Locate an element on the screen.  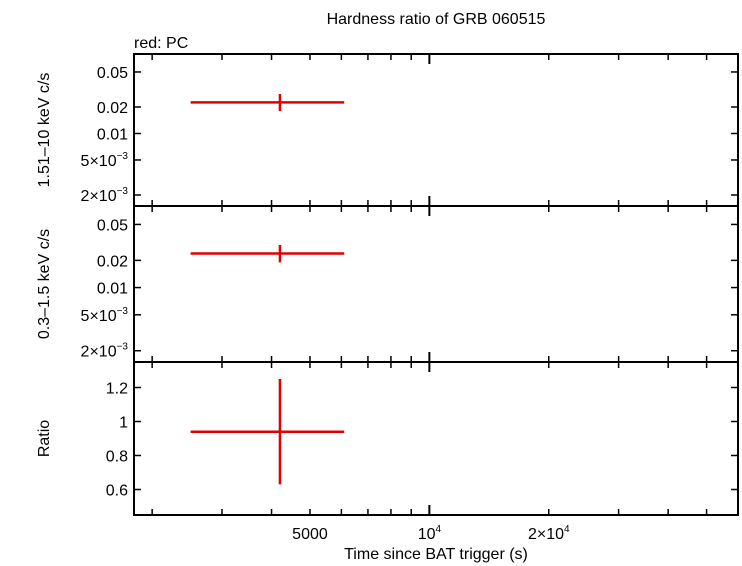
y-tick-label-base: 0.6 is located at coordinates (117, 491).